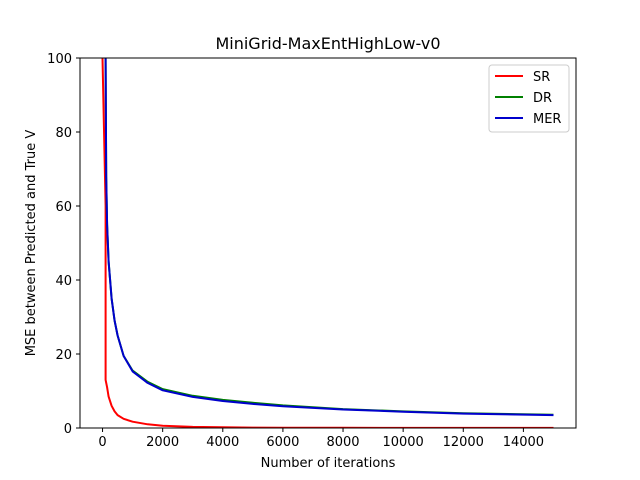  Describe the element at coordinates (63, 207) in the screenshot. I see `y-tick-label: 60` at that location.